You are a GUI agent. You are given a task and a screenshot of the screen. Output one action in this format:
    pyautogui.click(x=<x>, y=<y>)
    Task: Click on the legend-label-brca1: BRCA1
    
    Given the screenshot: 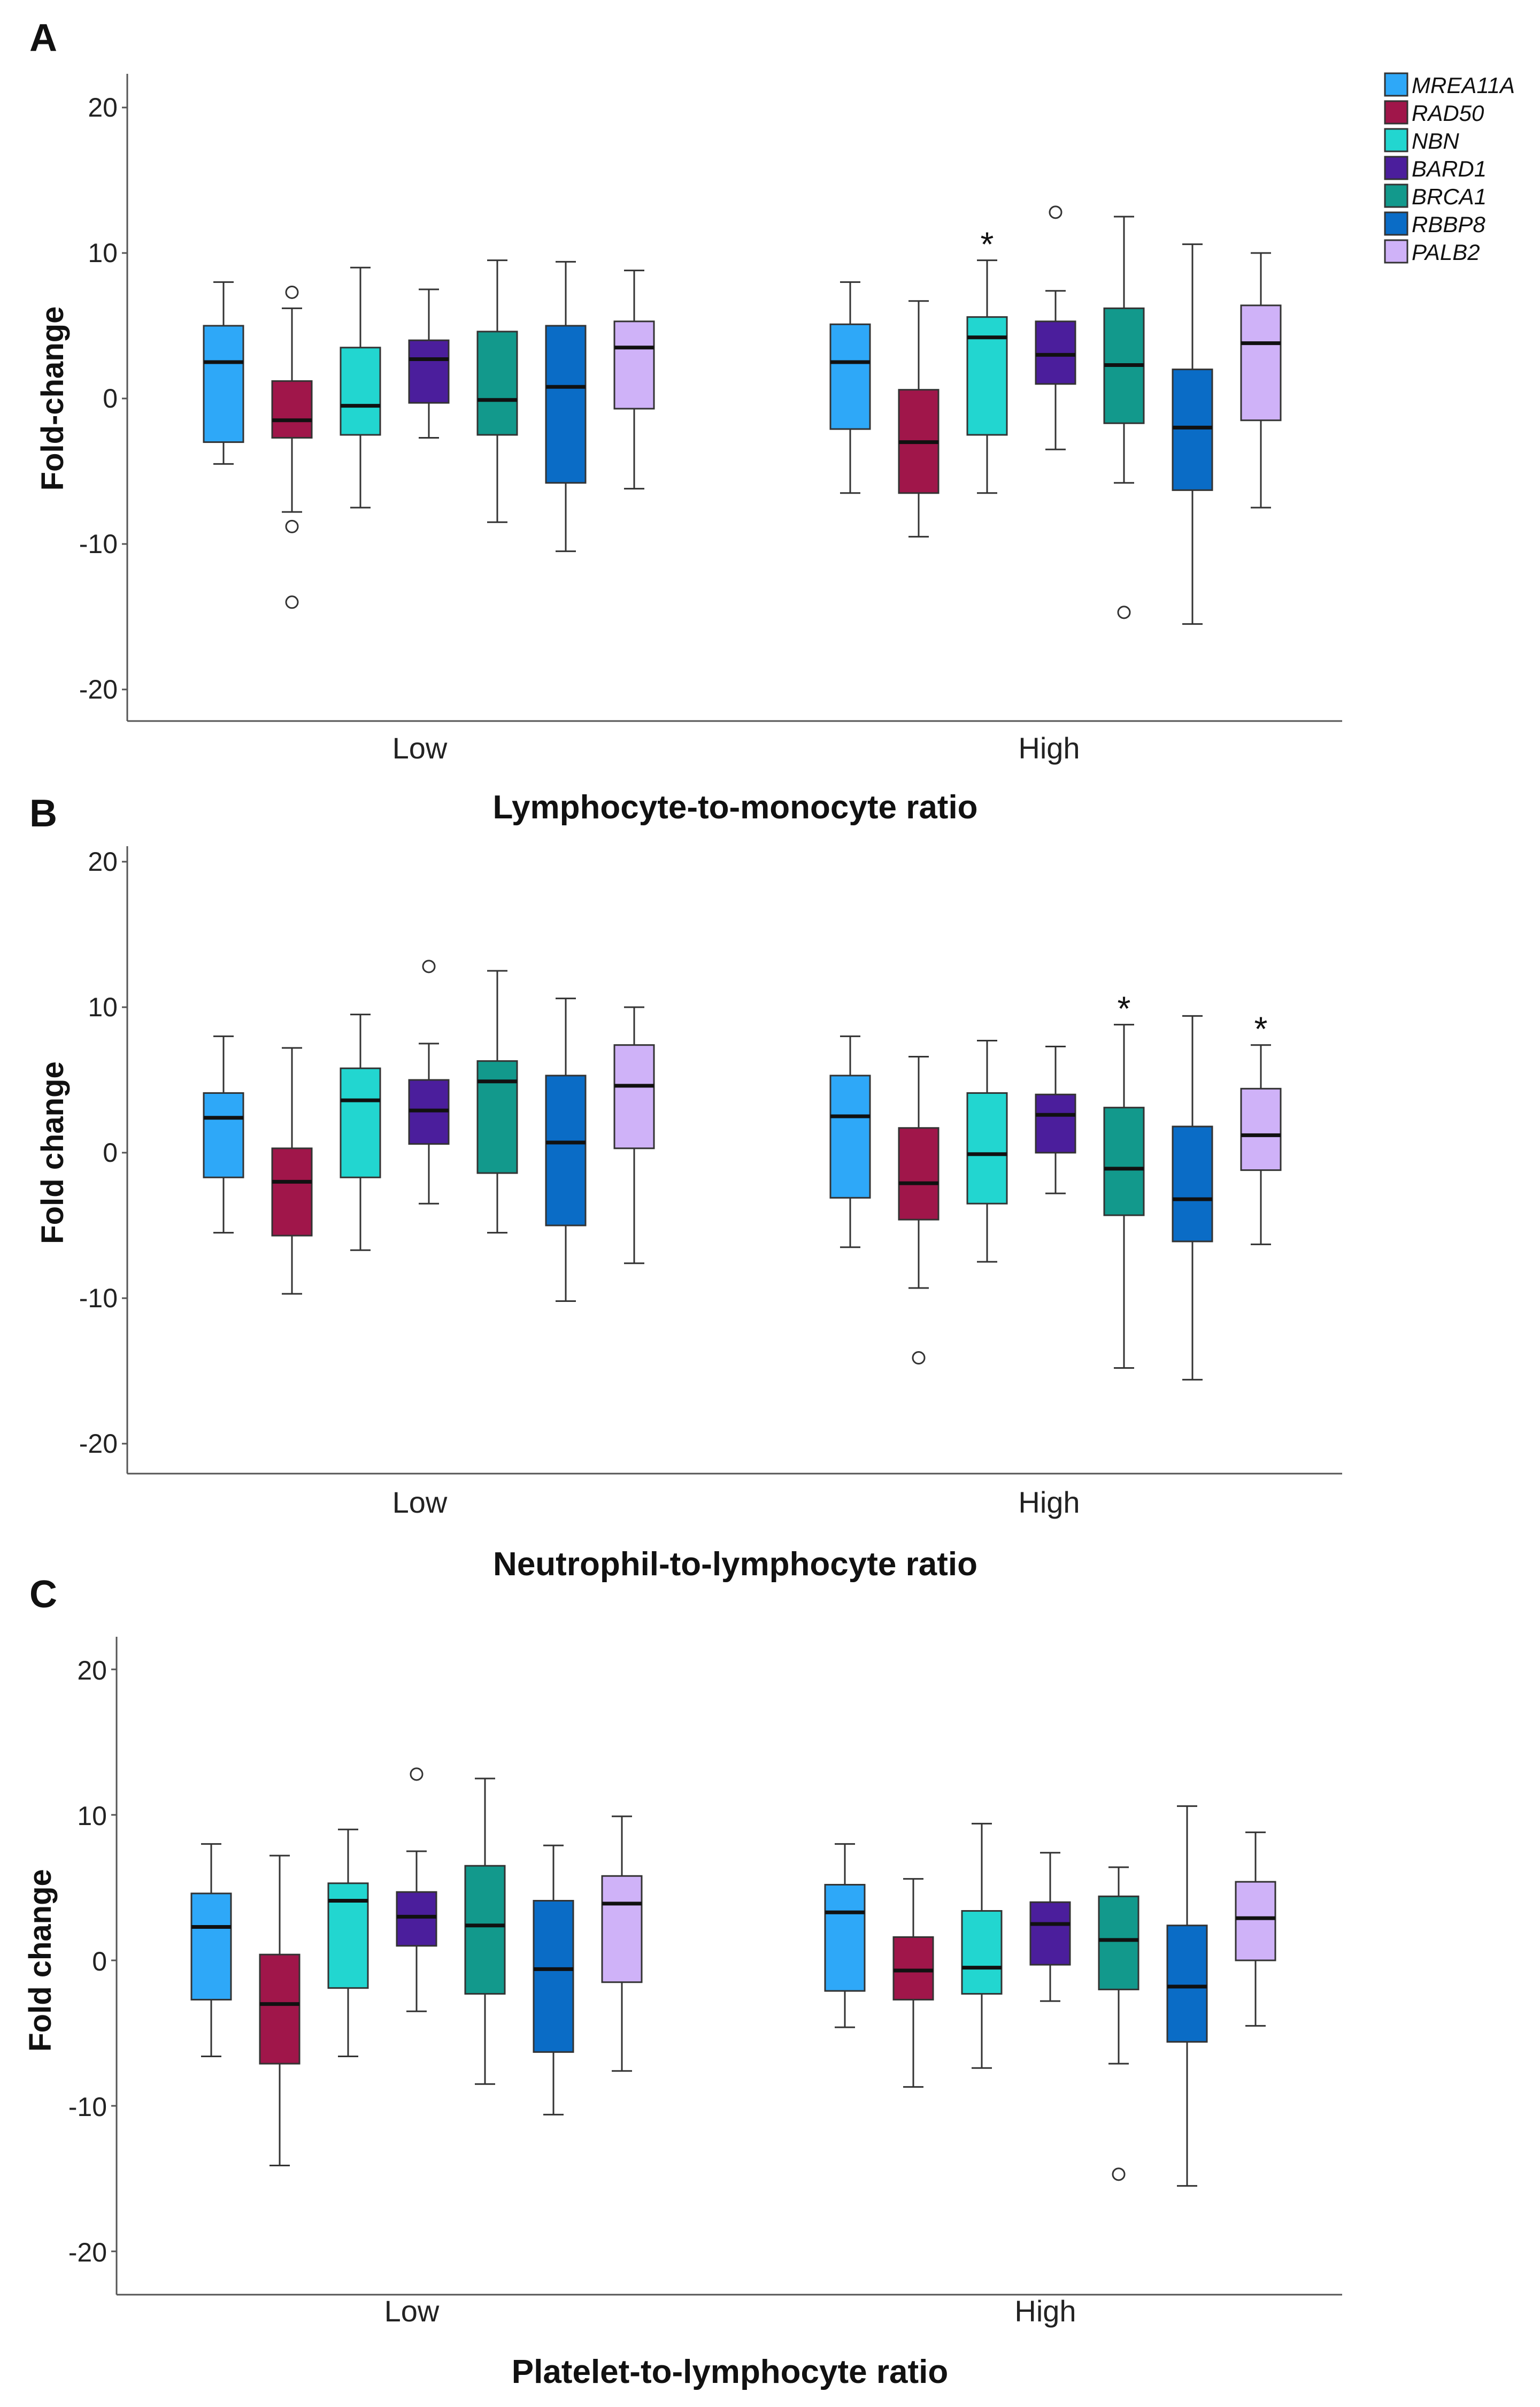 What is the action you would take?
    pyautogui.click(x=1449, y=196)
    